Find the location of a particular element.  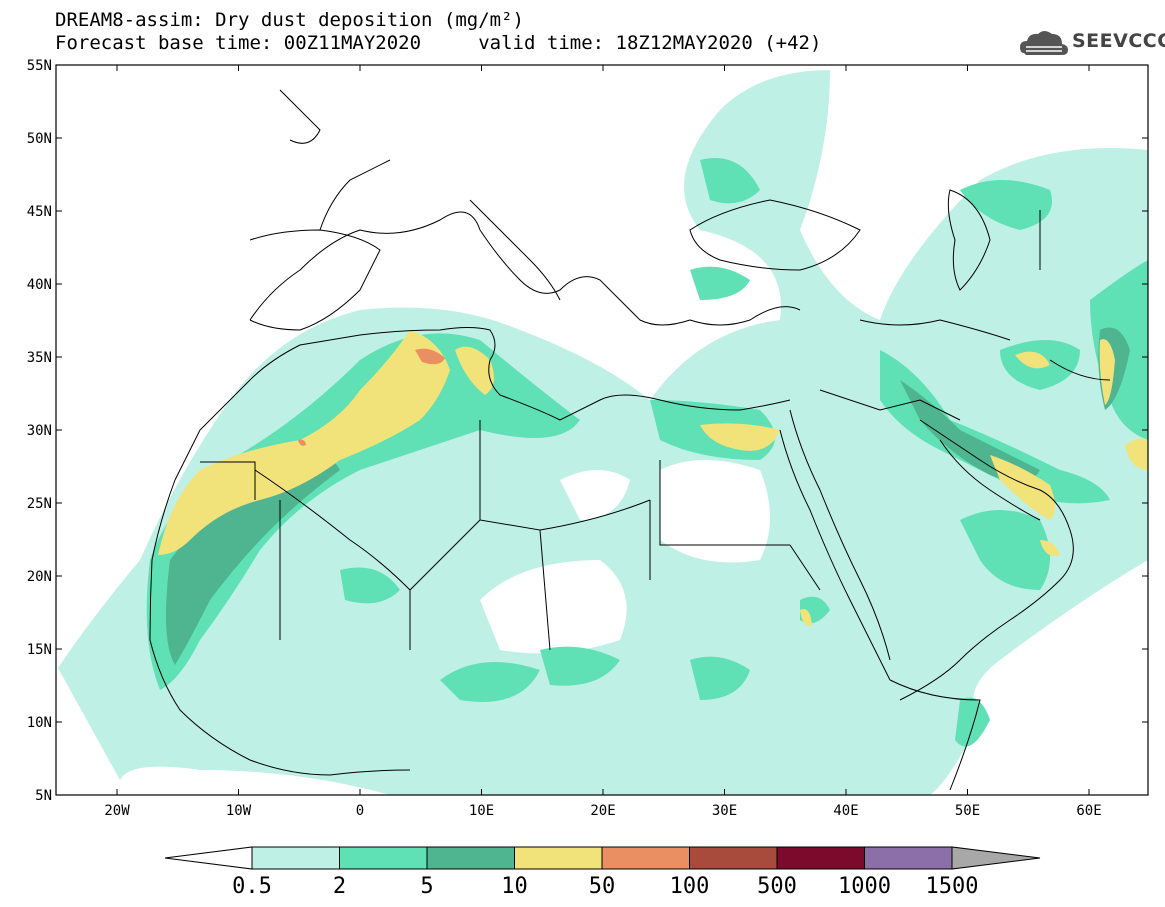

colorbar-label: 50 is located at coordinates (602, 886).